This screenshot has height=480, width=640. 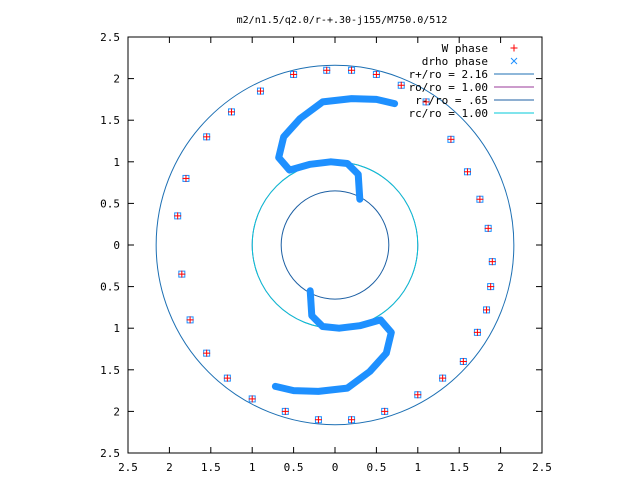 I want to click on x-tick-label: 0, so click(x=335, y=467).